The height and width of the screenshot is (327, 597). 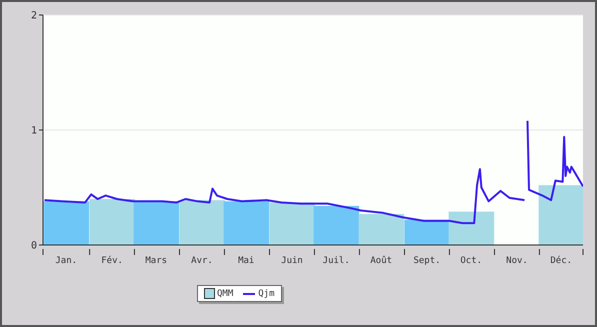 What do you see at coordinates (471, 261) in the screenshot?
I see `x-tick-label: Oct.` at bounding box center [471, 261].